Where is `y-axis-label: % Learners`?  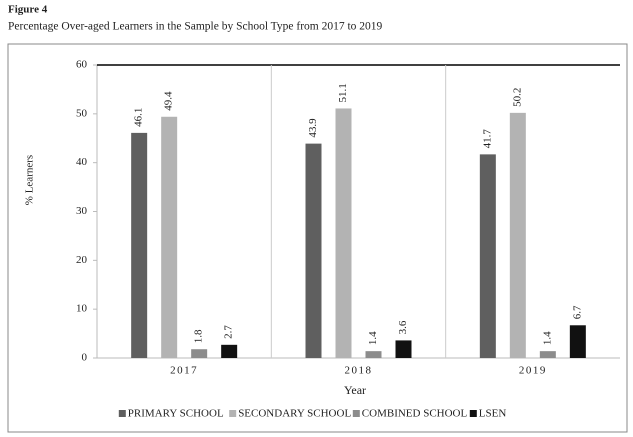 y-axis-label: % Learners is located at coordinates (30, 180).